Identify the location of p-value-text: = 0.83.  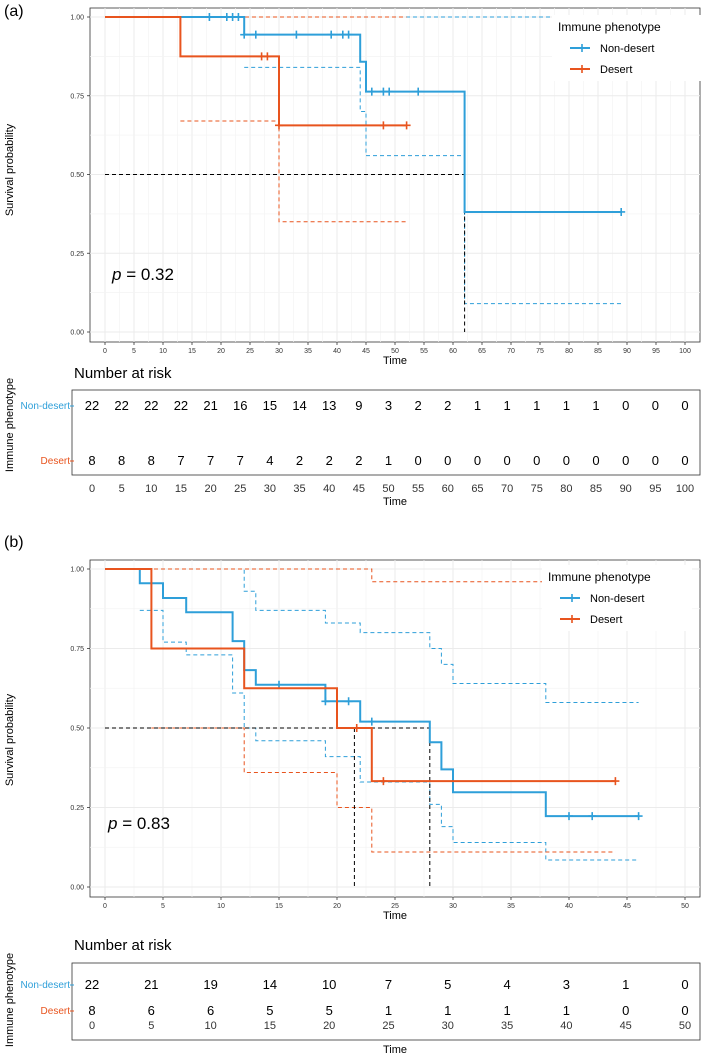
(143, 823).